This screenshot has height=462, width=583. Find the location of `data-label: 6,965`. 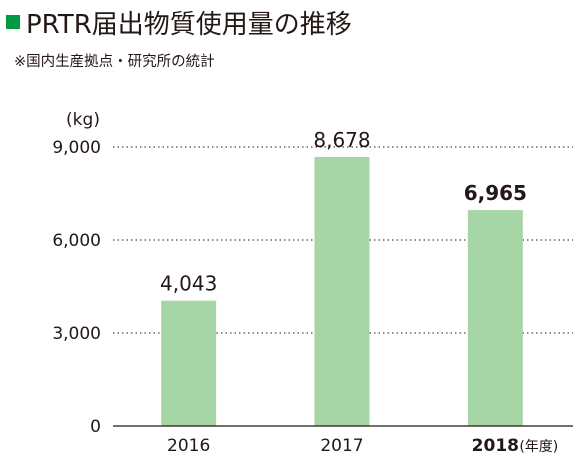

data-label: 6,965 is located at coordinates (495, 193).